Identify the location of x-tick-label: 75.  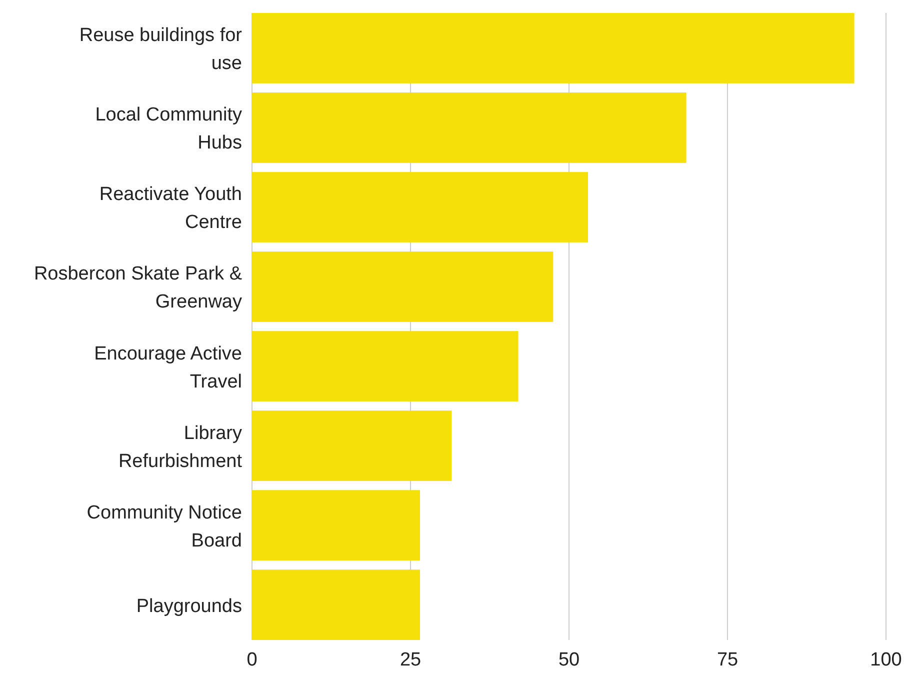
(727, 659).